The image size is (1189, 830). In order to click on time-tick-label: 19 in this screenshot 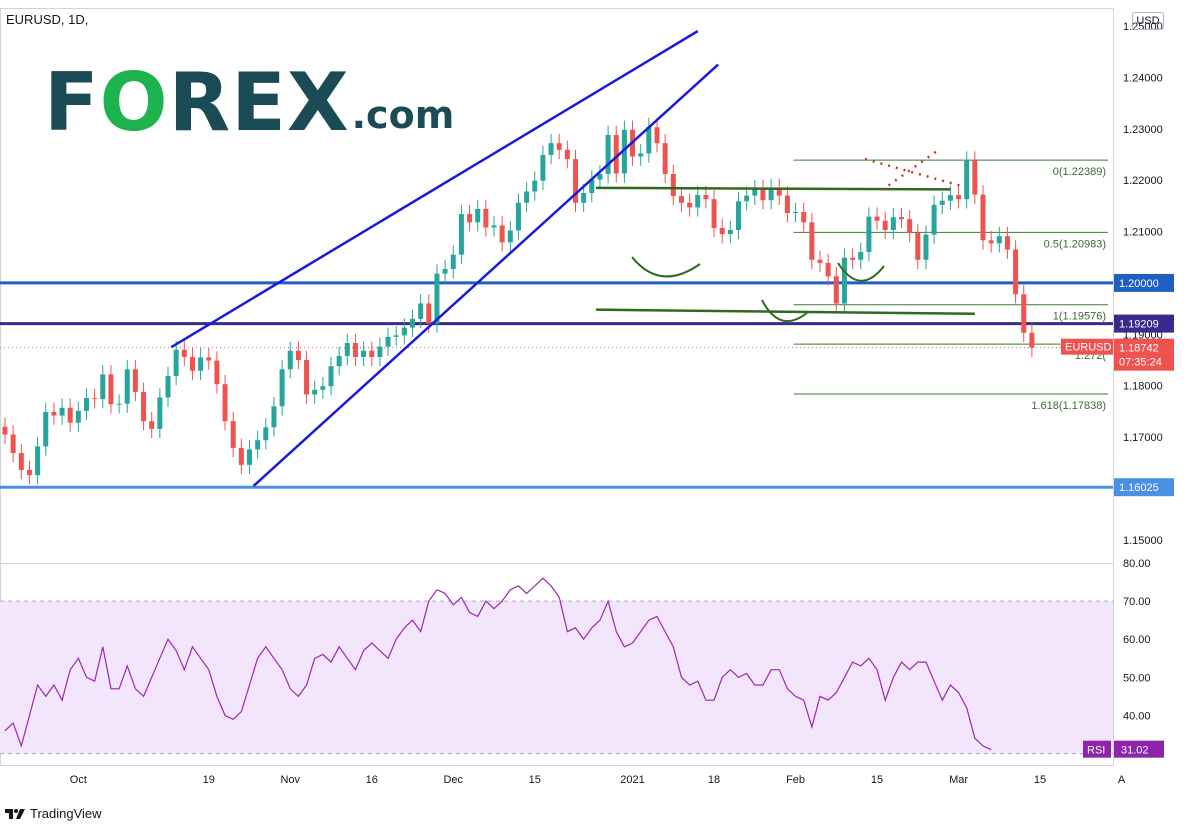, I will do `click(209, 780)`.